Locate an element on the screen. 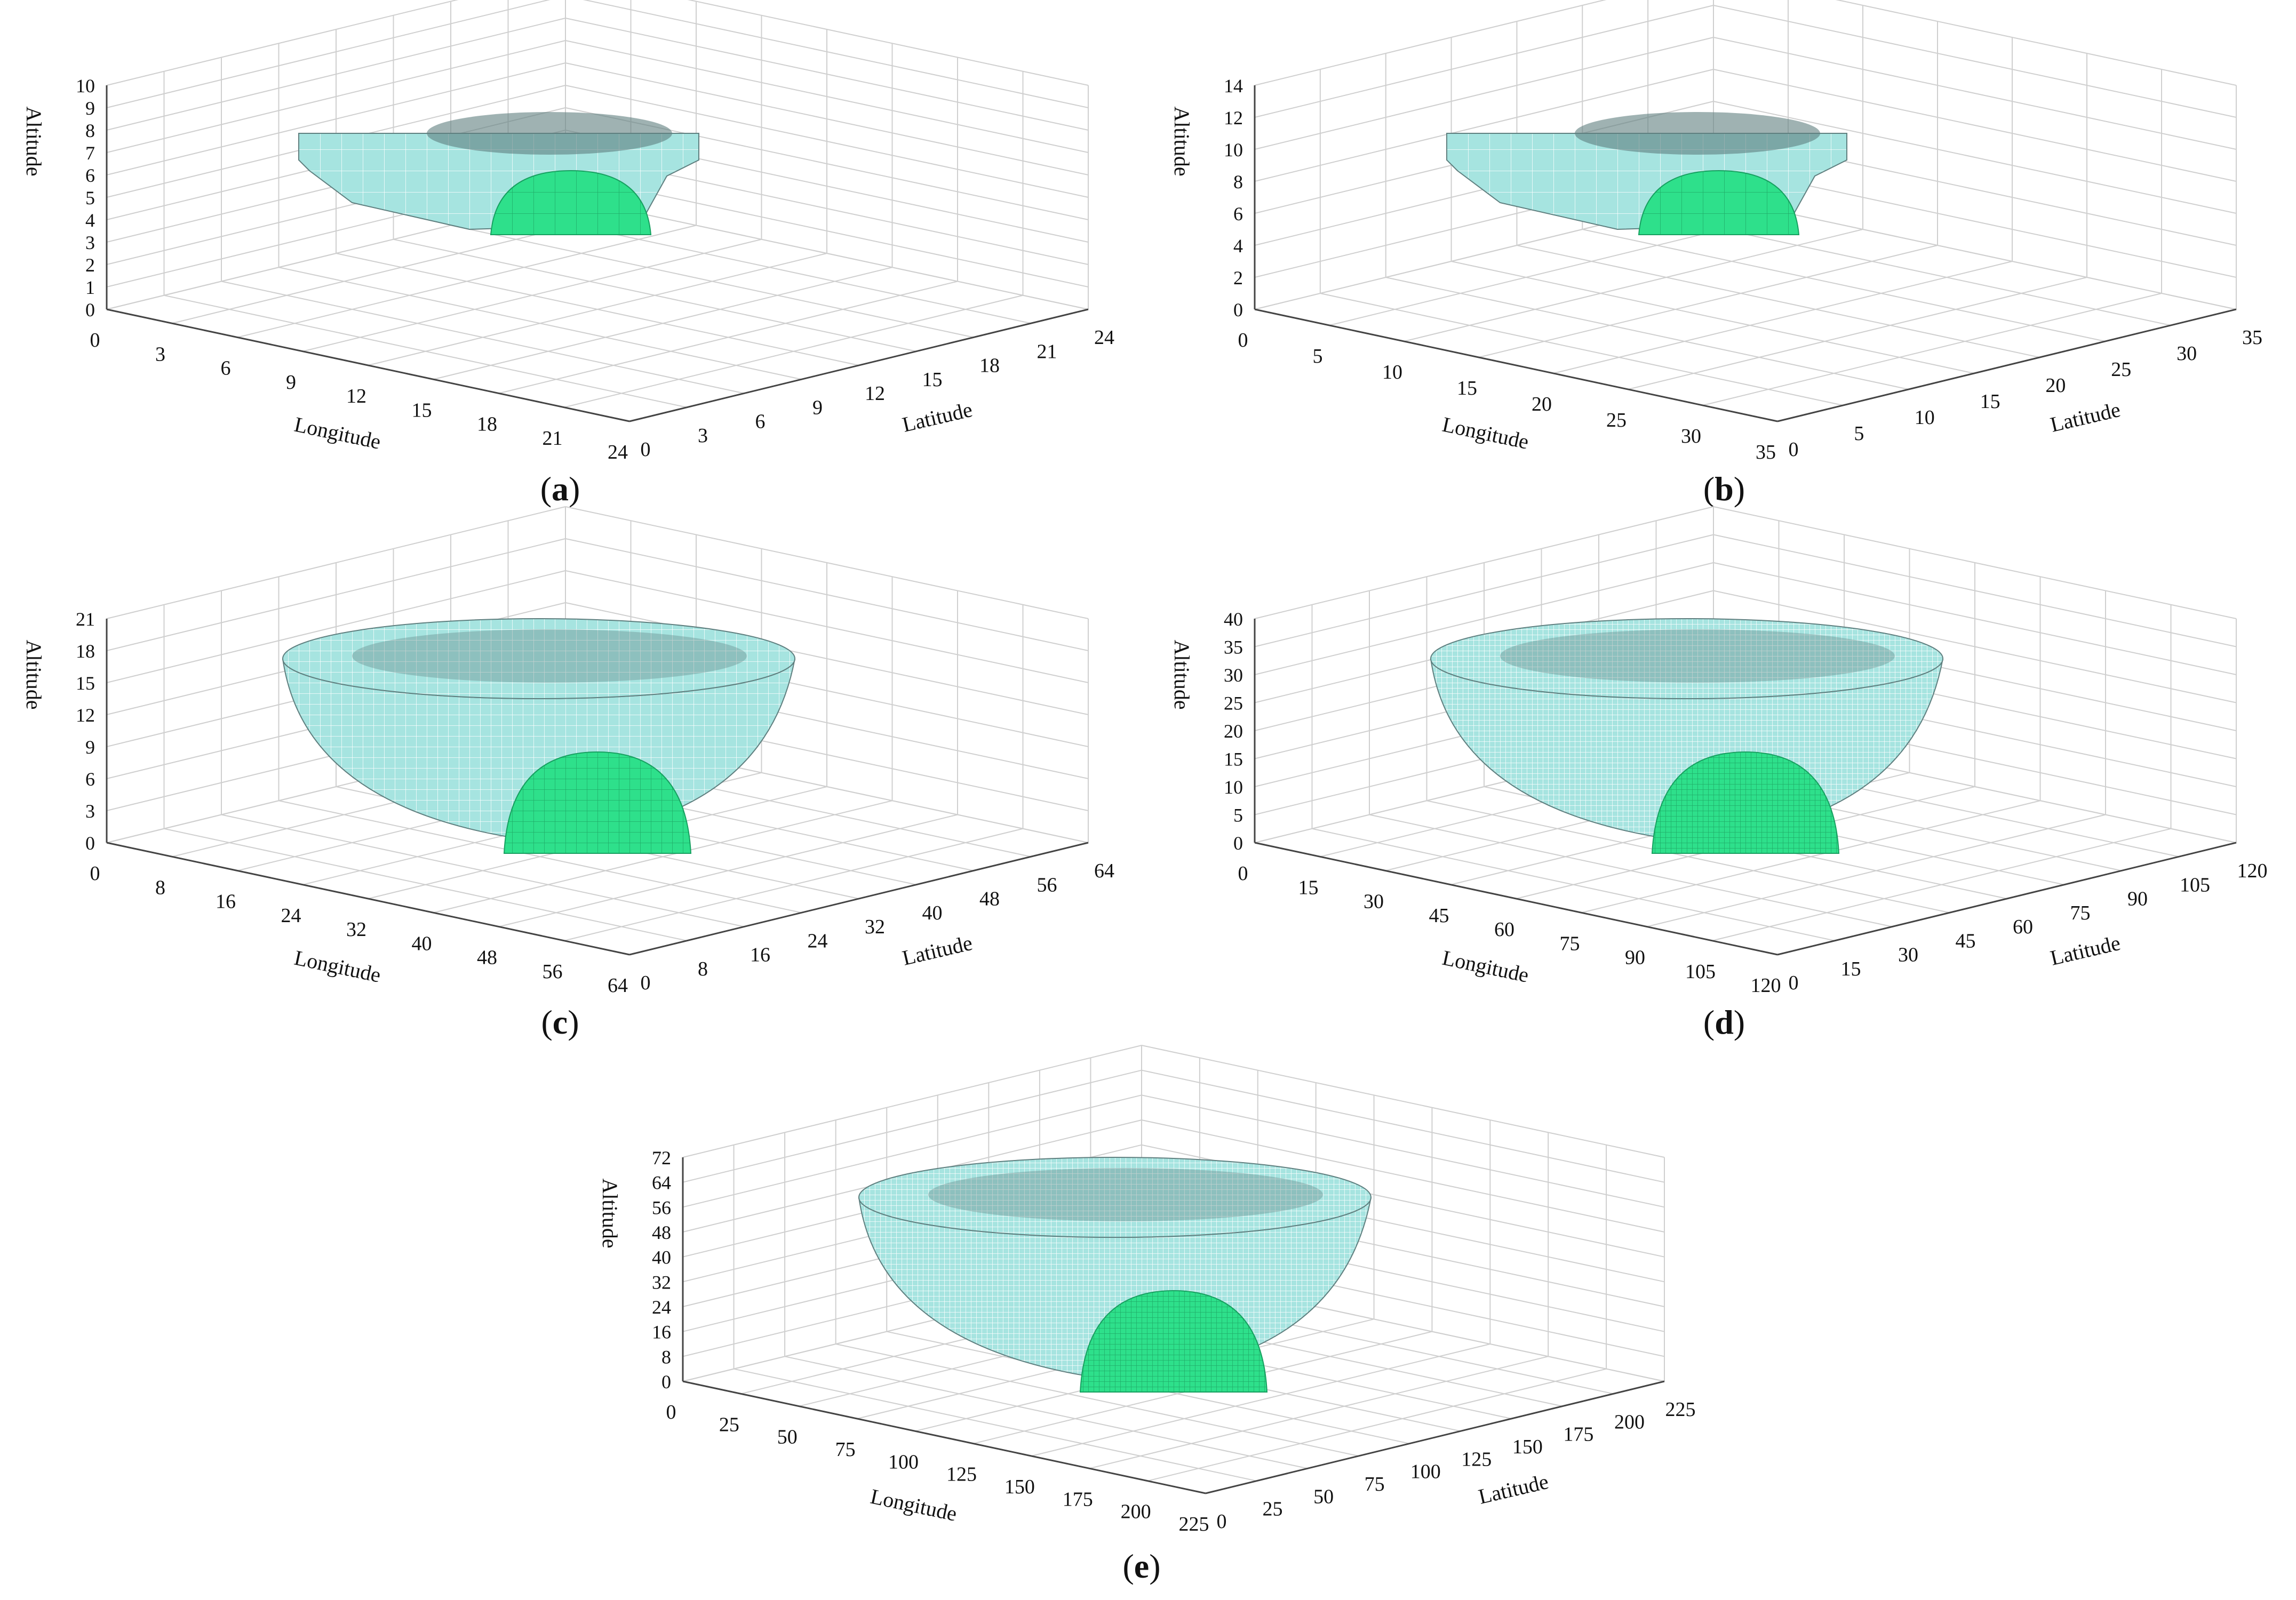  x-tick-label: 90 is located at coordinates (1635, 958).